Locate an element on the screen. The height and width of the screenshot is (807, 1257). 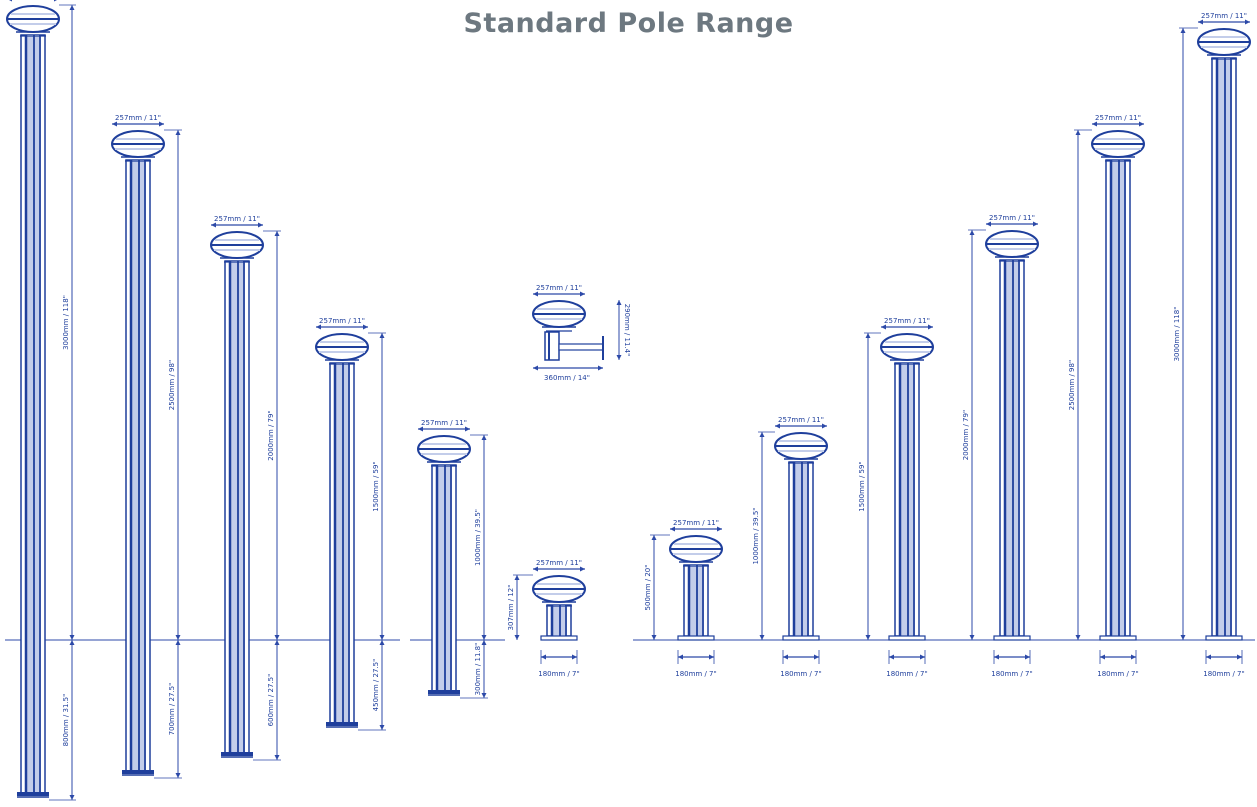
pole-p500-plate: 257mm / 11" 500mm / 20" 180mm / 7" is located at coordinates (683, 598).